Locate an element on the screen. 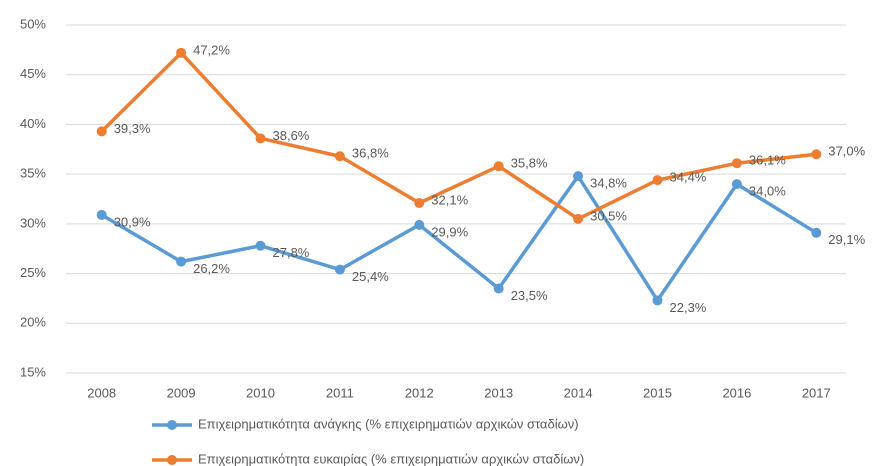 This screenshot has width=885, height=466. x-tick-label: 2015 is located at coordinates (657, 392).